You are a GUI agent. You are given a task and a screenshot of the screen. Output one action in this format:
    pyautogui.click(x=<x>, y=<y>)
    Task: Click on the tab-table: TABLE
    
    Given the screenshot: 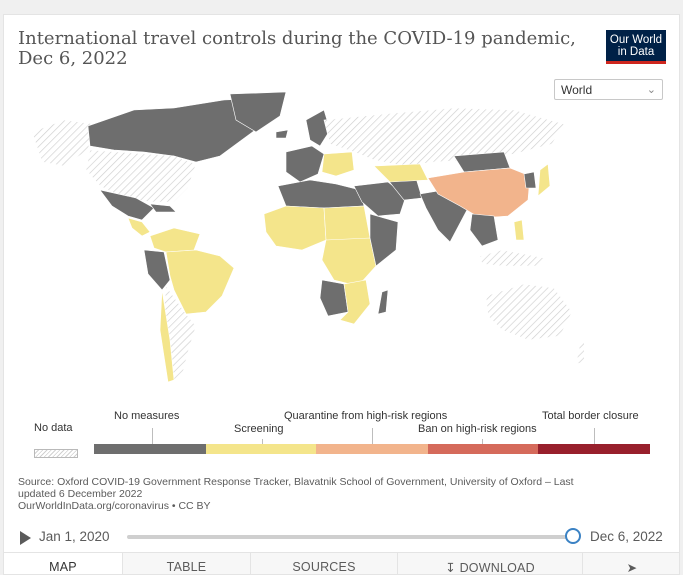 What is the action you would take?
    pyautogui.click(x=186, y=563)
    